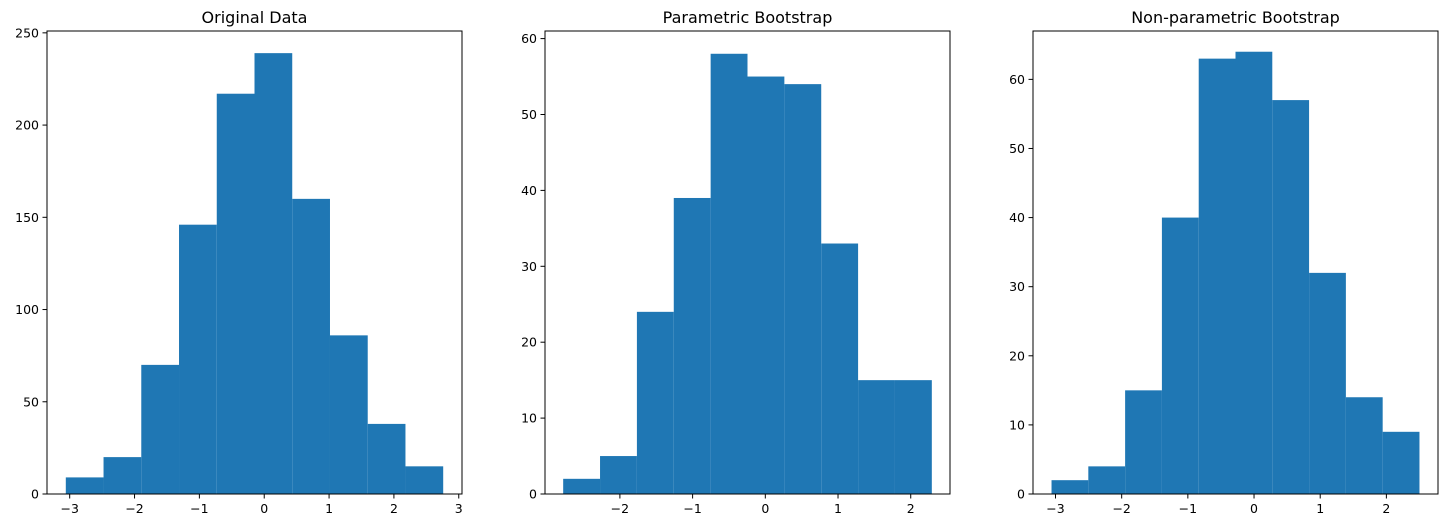  What do you see at coordinates (255, 17) in the screenshot?
I see `chart-title-original-data: Original Data` at bounding box center [255, 17].